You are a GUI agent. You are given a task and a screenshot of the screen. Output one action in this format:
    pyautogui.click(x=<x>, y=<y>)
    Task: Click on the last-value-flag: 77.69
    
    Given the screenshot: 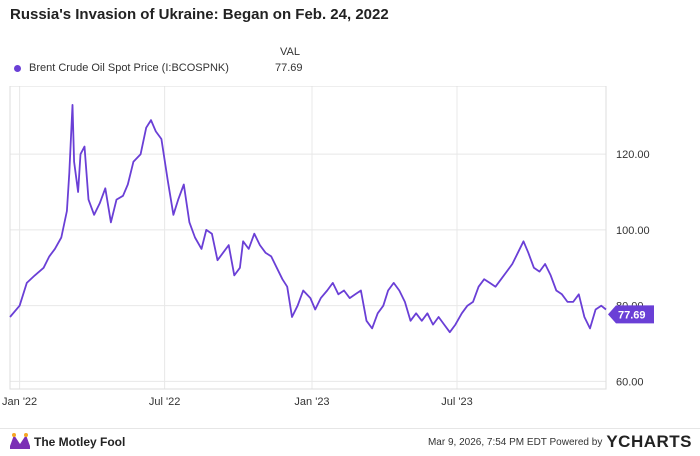 What is the action you would take?
    pyautogui.click(x=631, y=314)
    